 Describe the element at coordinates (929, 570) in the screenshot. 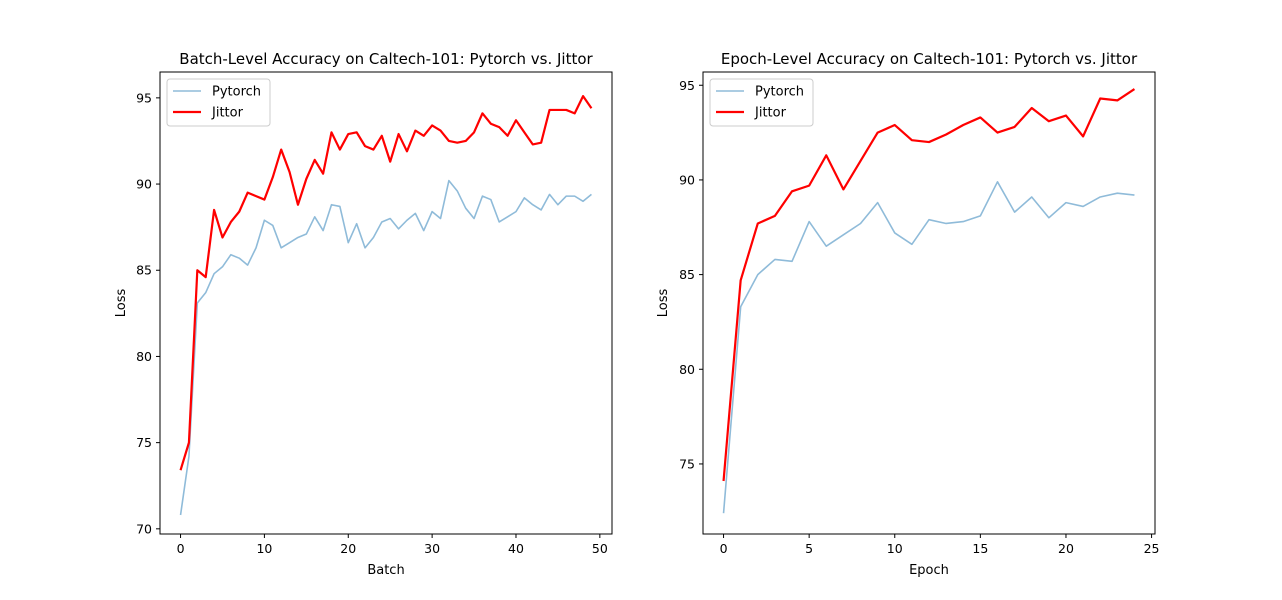

I see `x-axis-label: Epoch` at that location.